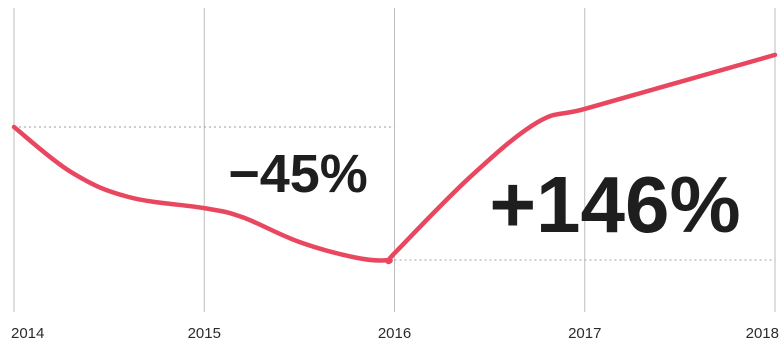  What do you see at coordinates (584, 333) in the screenshot?
I see `x-tick-label-2017: 2017` at bounding box center [584, 333].